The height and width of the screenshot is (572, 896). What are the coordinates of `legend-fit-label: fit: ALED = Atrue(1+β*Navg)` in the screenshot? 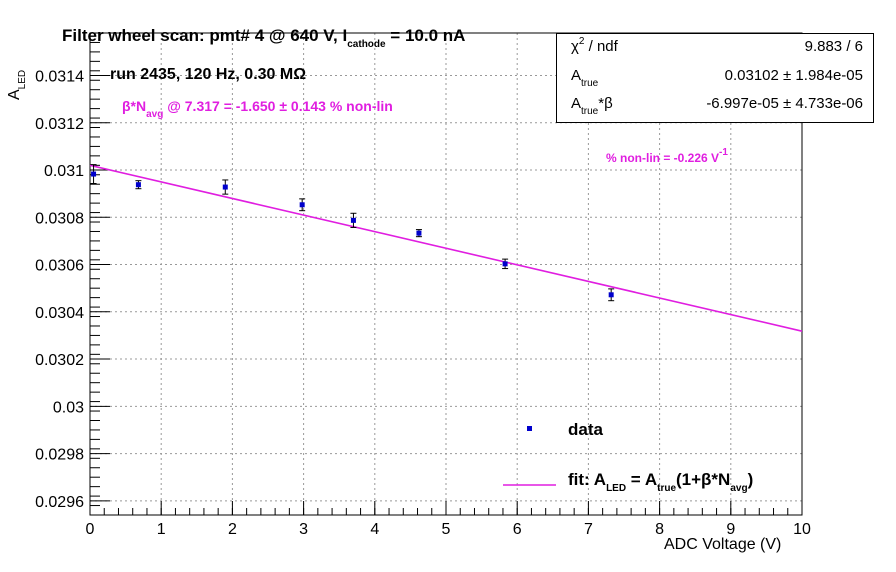 It's located at (661, 482).